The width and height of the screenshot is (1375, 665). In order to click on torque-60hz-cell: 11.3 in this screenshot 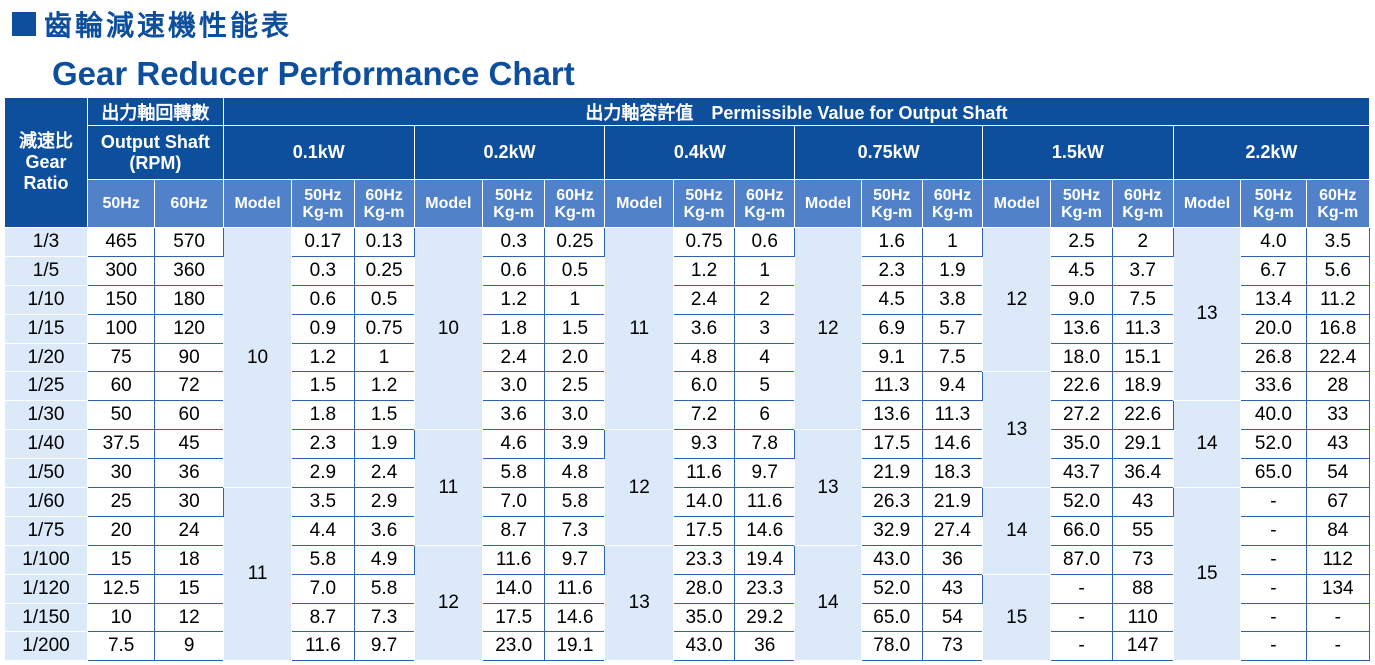, I will do `click(1142, 328)`.